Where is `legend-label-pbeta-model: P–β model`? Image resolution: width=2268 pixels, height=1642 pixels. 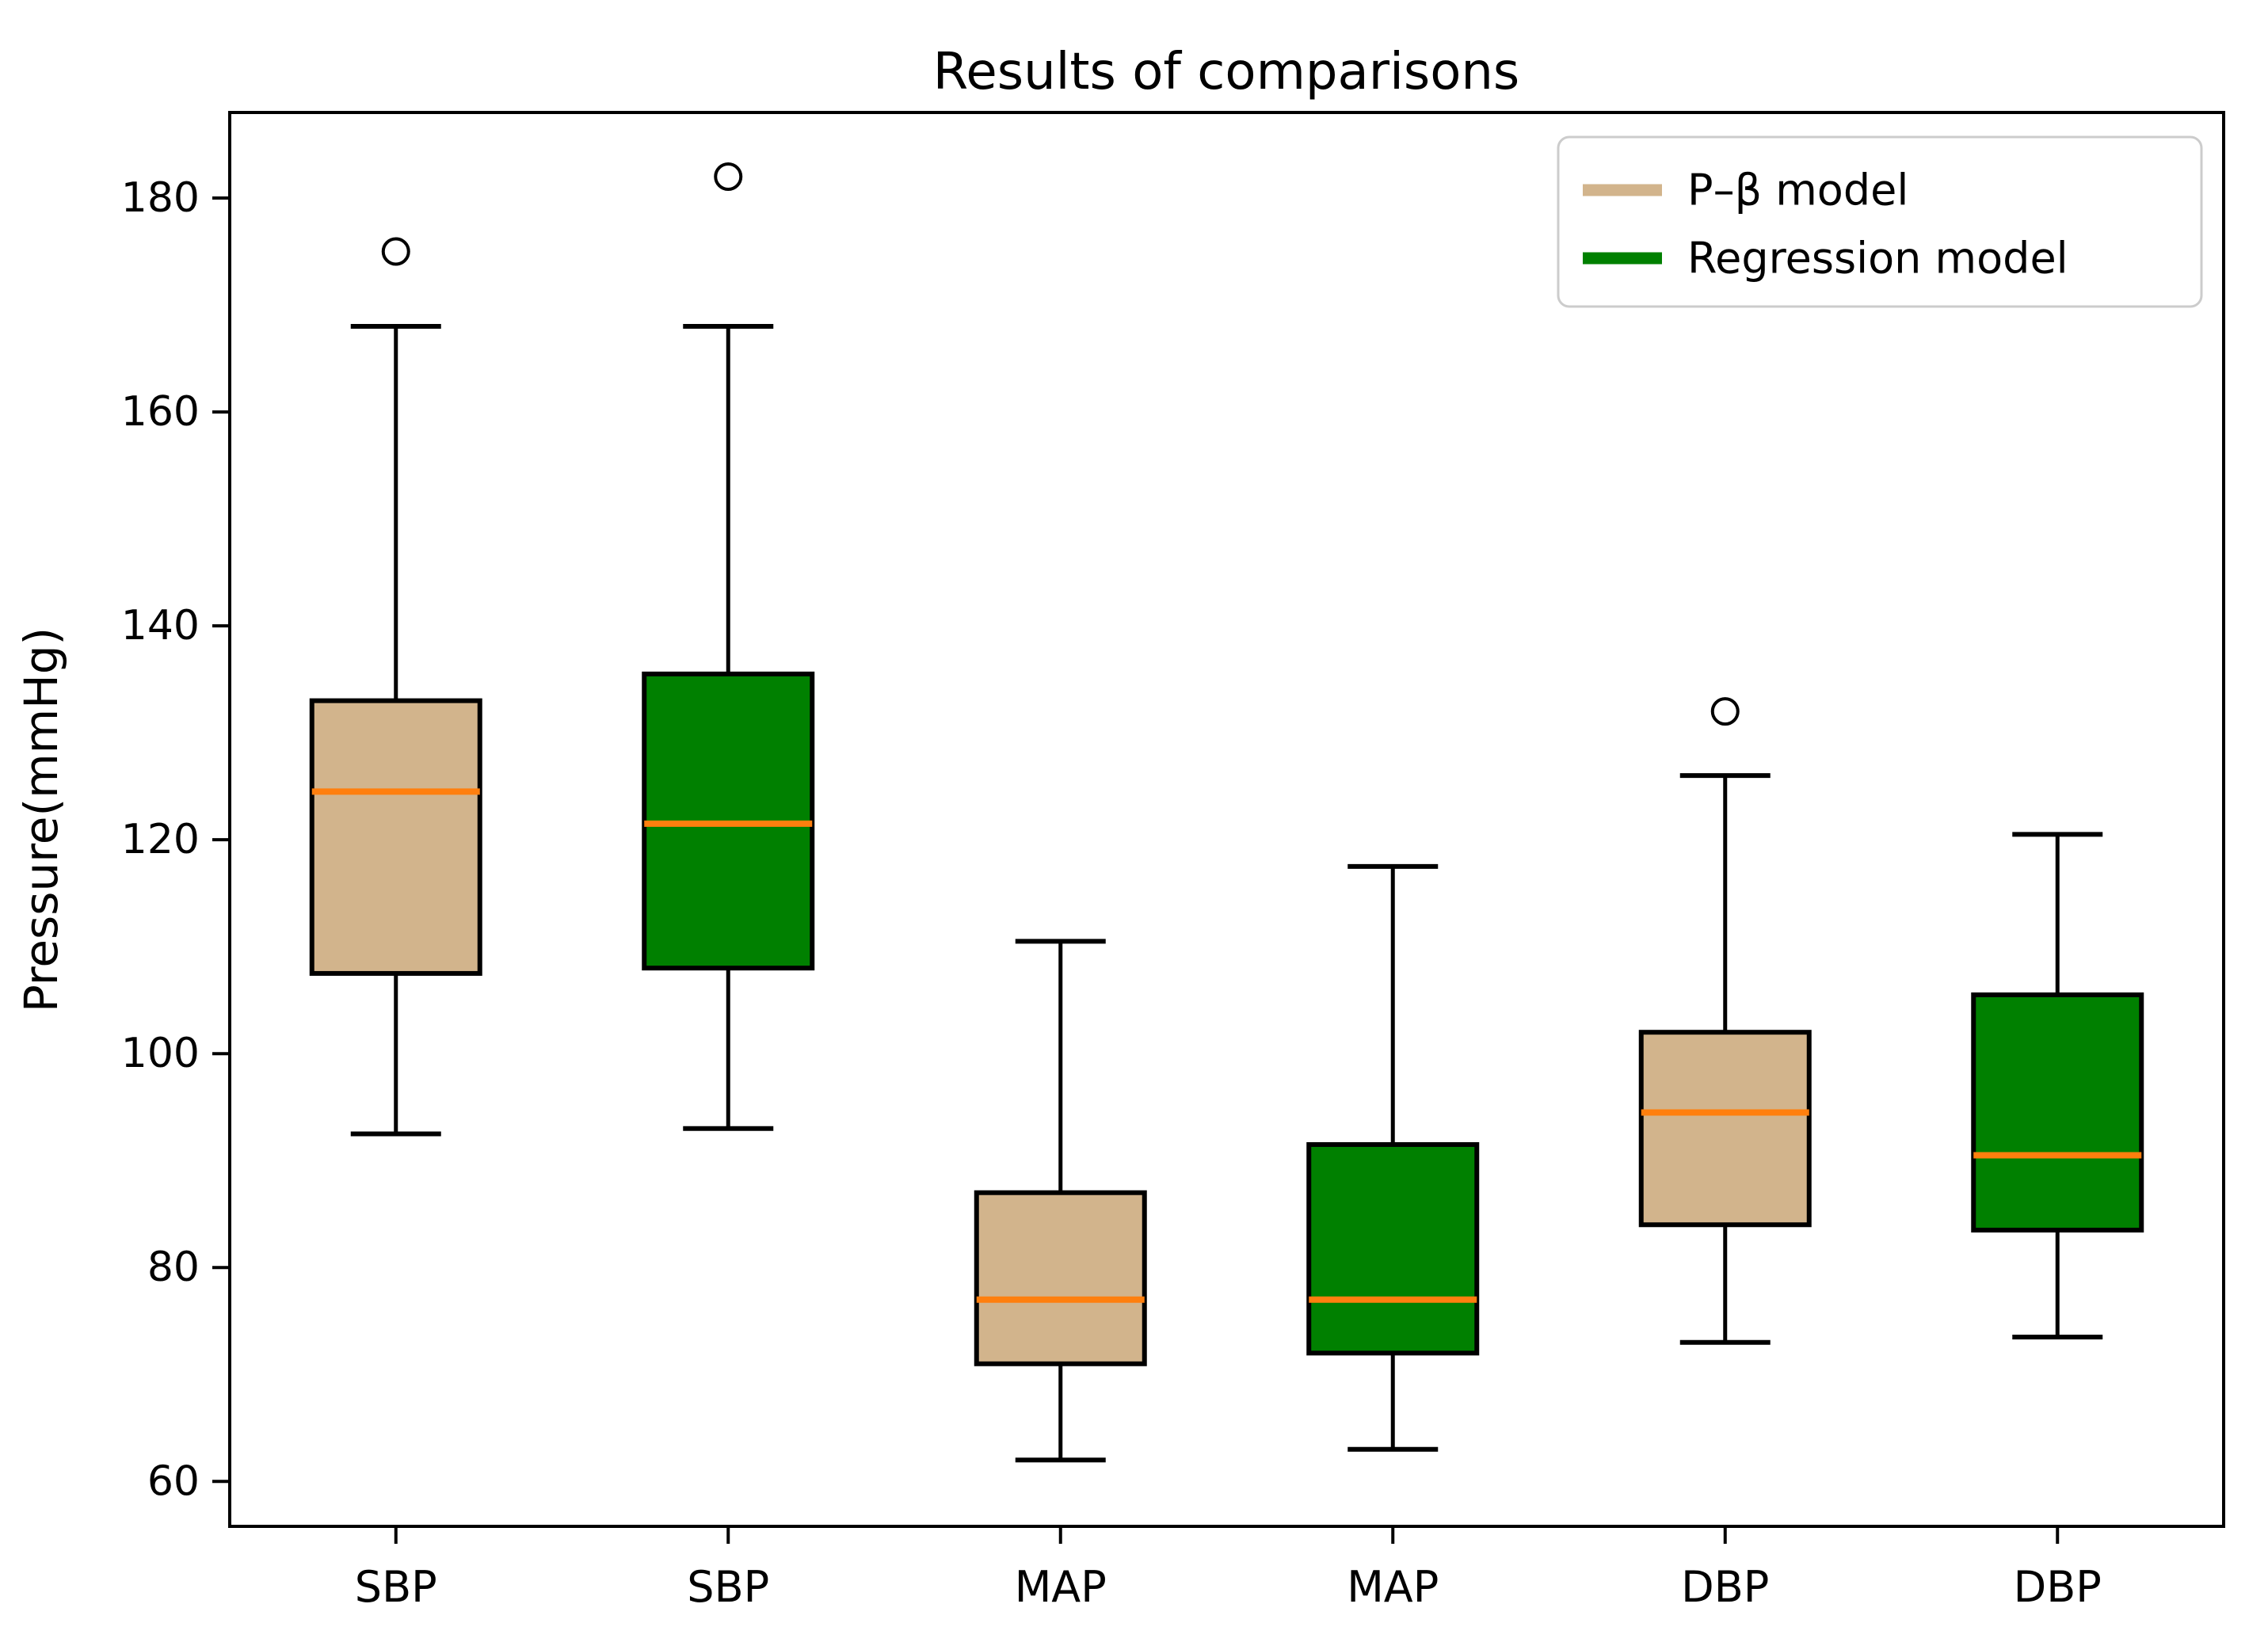
legend-label-pbeta-model: P–β model is located at coordinates (1797, 190).